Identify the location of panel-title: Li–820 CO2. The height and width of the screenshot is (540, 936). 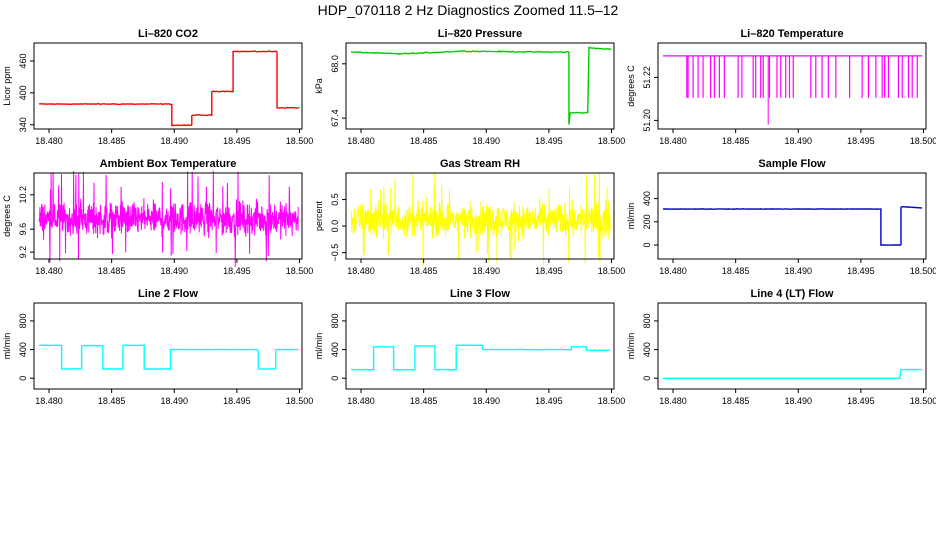
(168, 34).